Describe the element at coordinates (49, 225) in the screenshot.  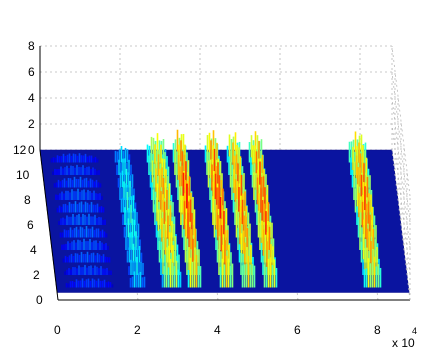
I see `y-axis-line` at that location.